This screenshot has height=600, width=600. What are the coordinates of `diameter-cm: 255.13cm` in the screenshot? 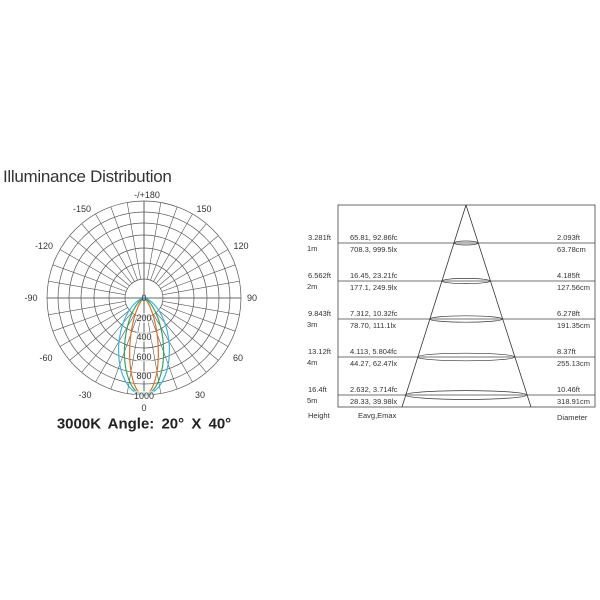 It's located at (573, 363).